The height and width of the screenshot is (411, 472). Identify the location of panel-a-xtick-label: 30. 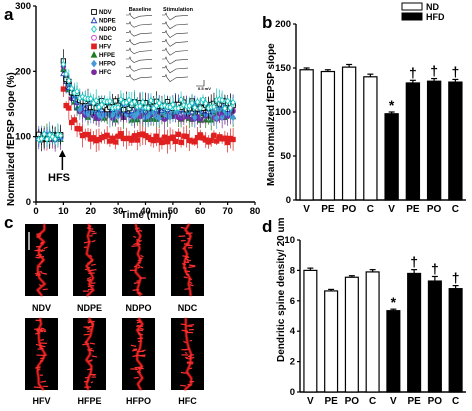
(118, 211).